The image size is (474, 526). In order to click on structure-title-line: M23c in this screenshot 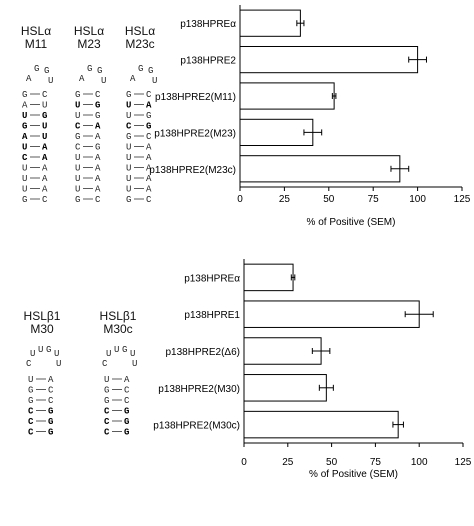, I will do `click(140, 44)`.